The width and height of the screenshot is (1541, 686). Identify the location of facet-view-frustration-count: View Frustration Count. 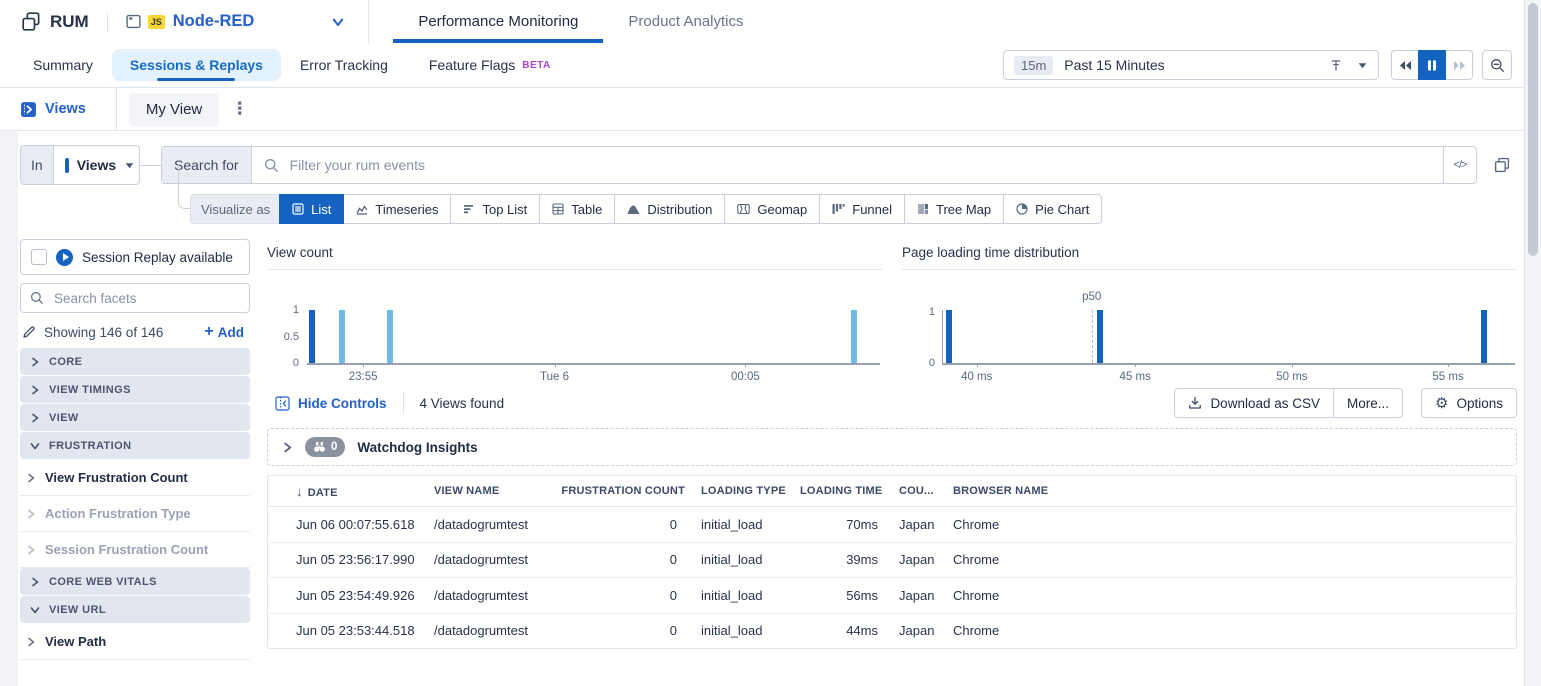
(135, 478).